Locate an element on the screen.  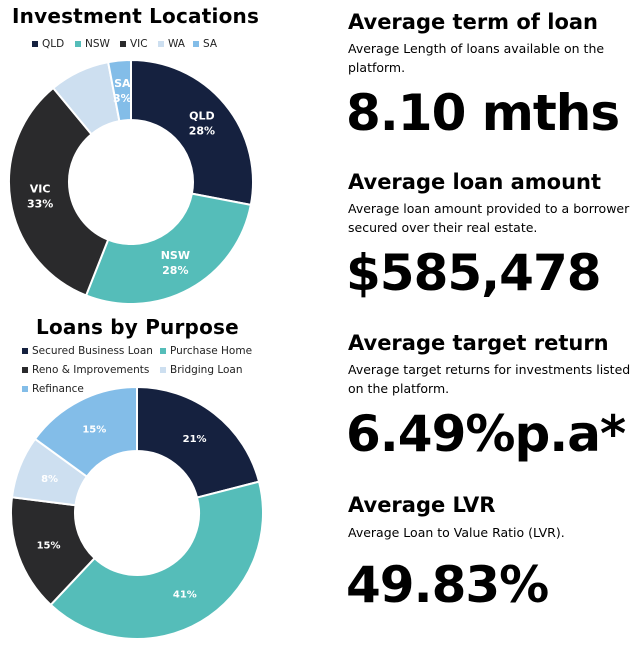
stat-value-amount: $585,478 is located at coordinates (474, 273).